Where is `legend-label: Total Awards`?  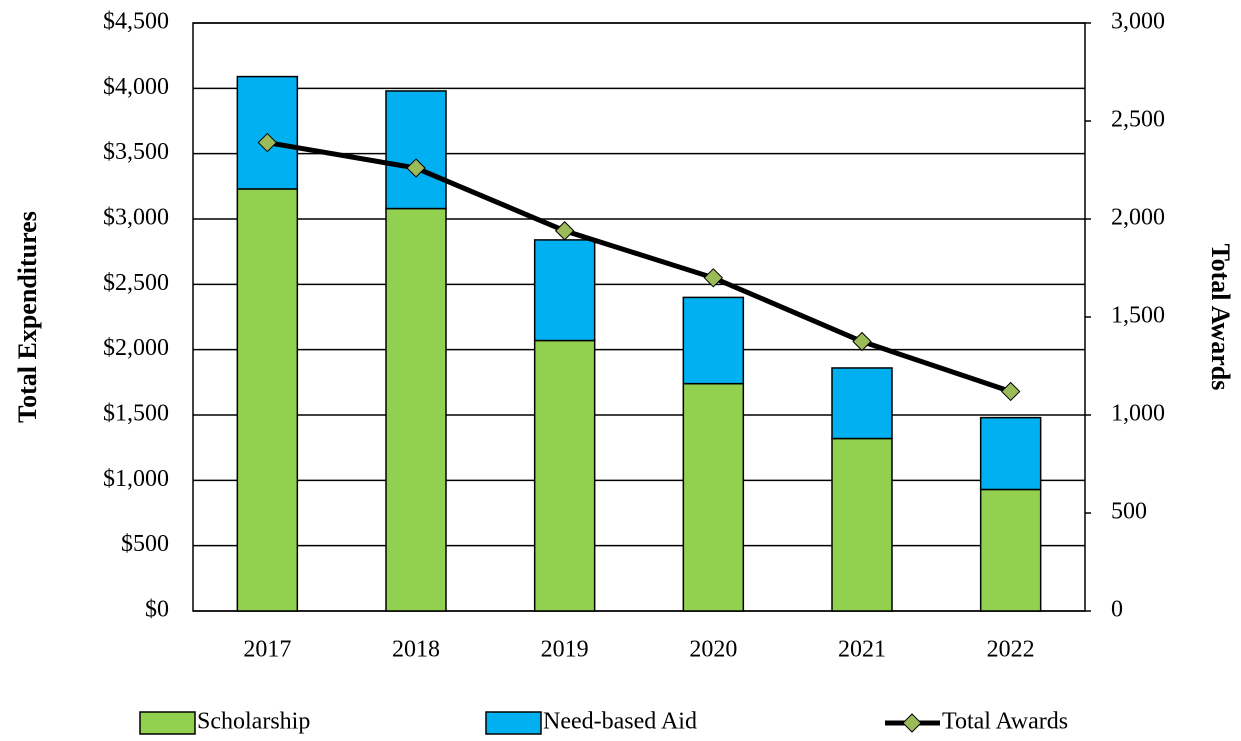 legend-label: Total Awards is located at coordinates (1005, 722).